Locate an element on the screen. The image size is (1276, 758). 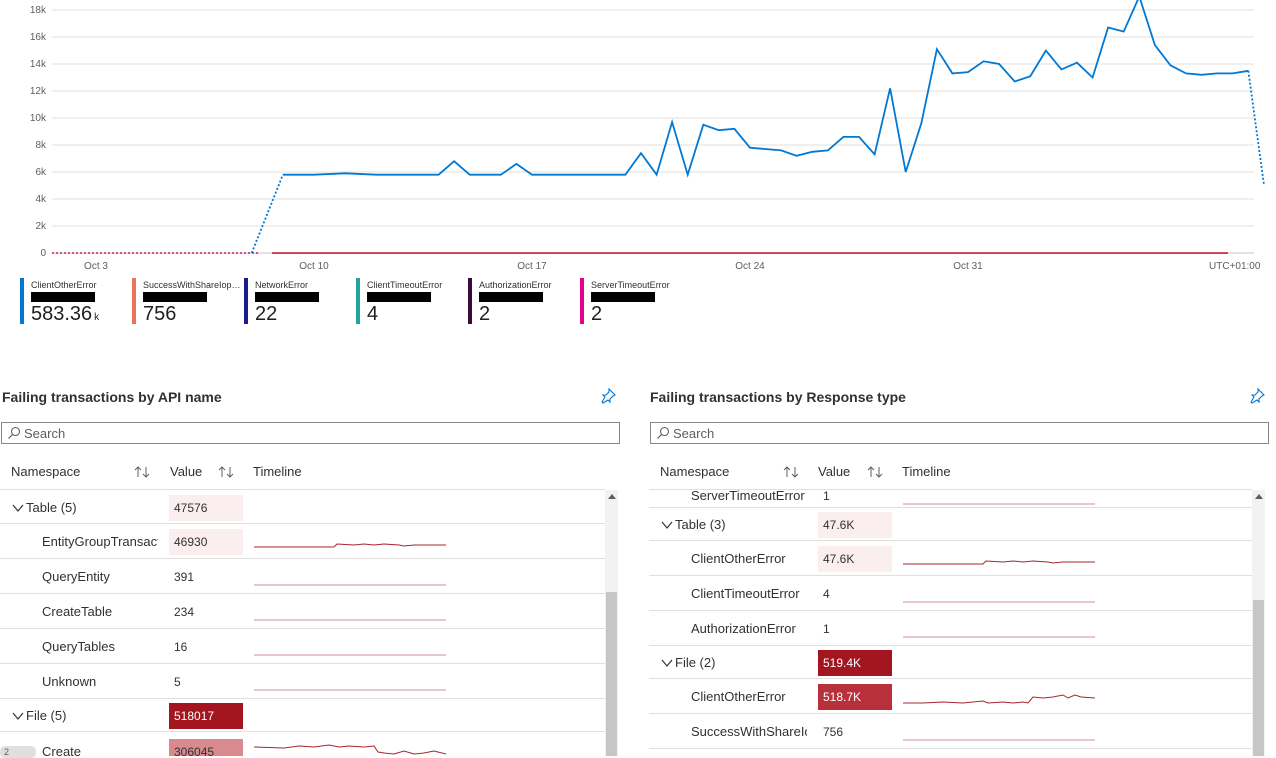
group-row: Table (3) 47.6K is located at coordinates (950, 524).